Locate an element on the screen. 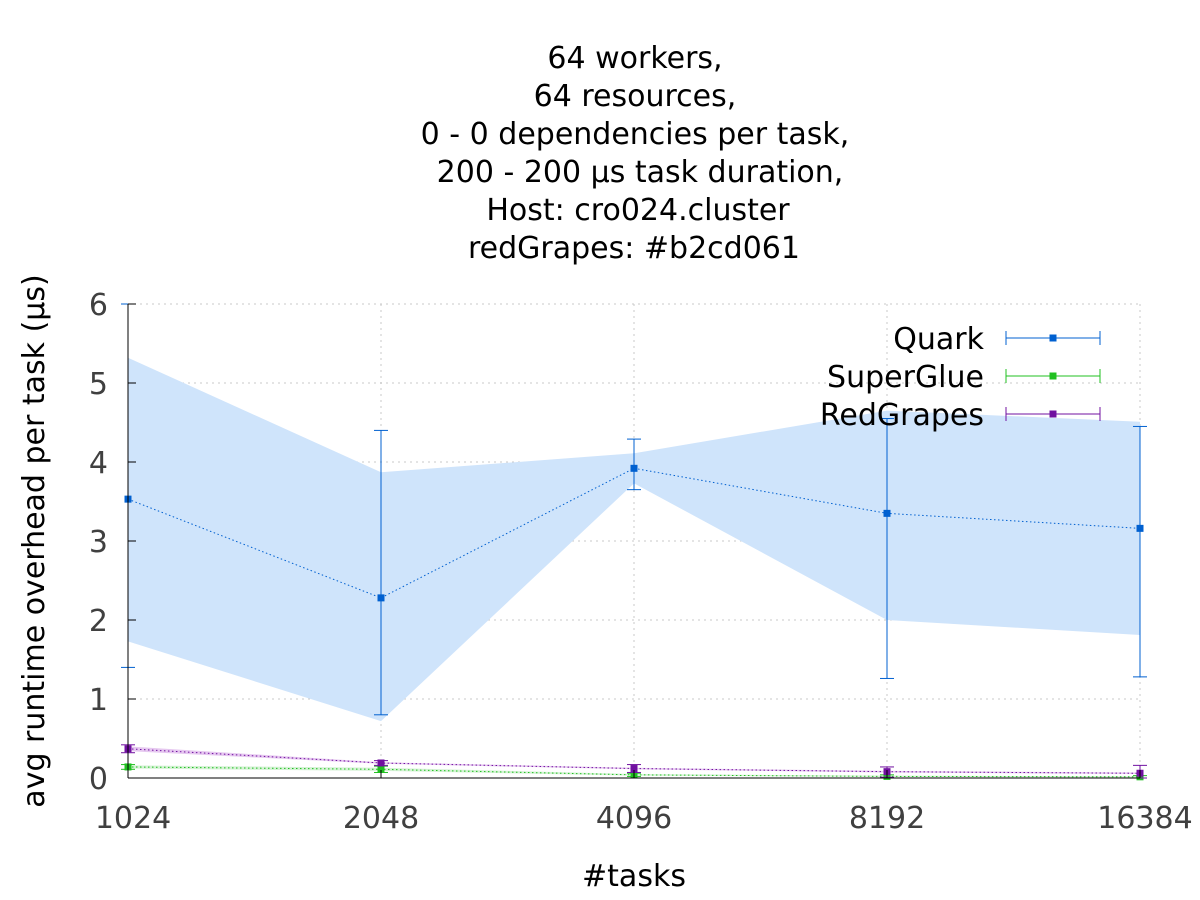 This screenshot has width=1200, height=900. y-tick-label: 2 is located at coordinates (98, 621).